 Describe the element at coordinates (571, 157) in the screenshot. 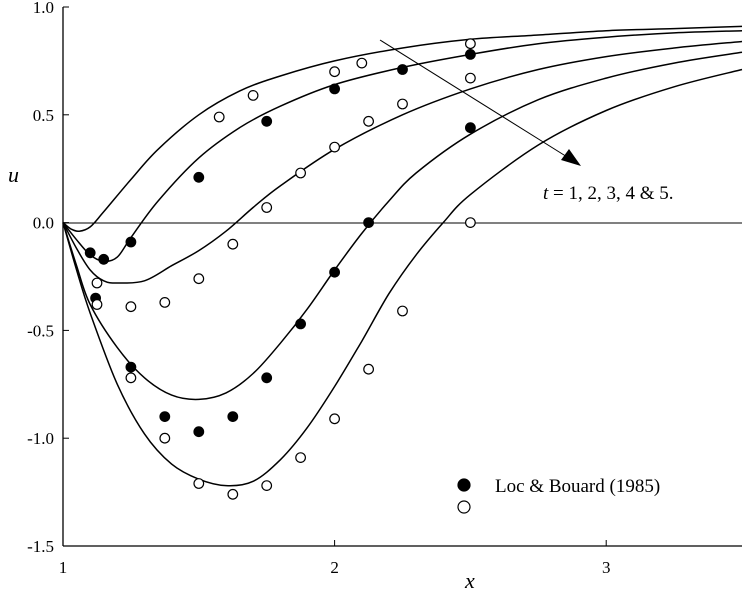

I see `time-arrow-head` at that location.